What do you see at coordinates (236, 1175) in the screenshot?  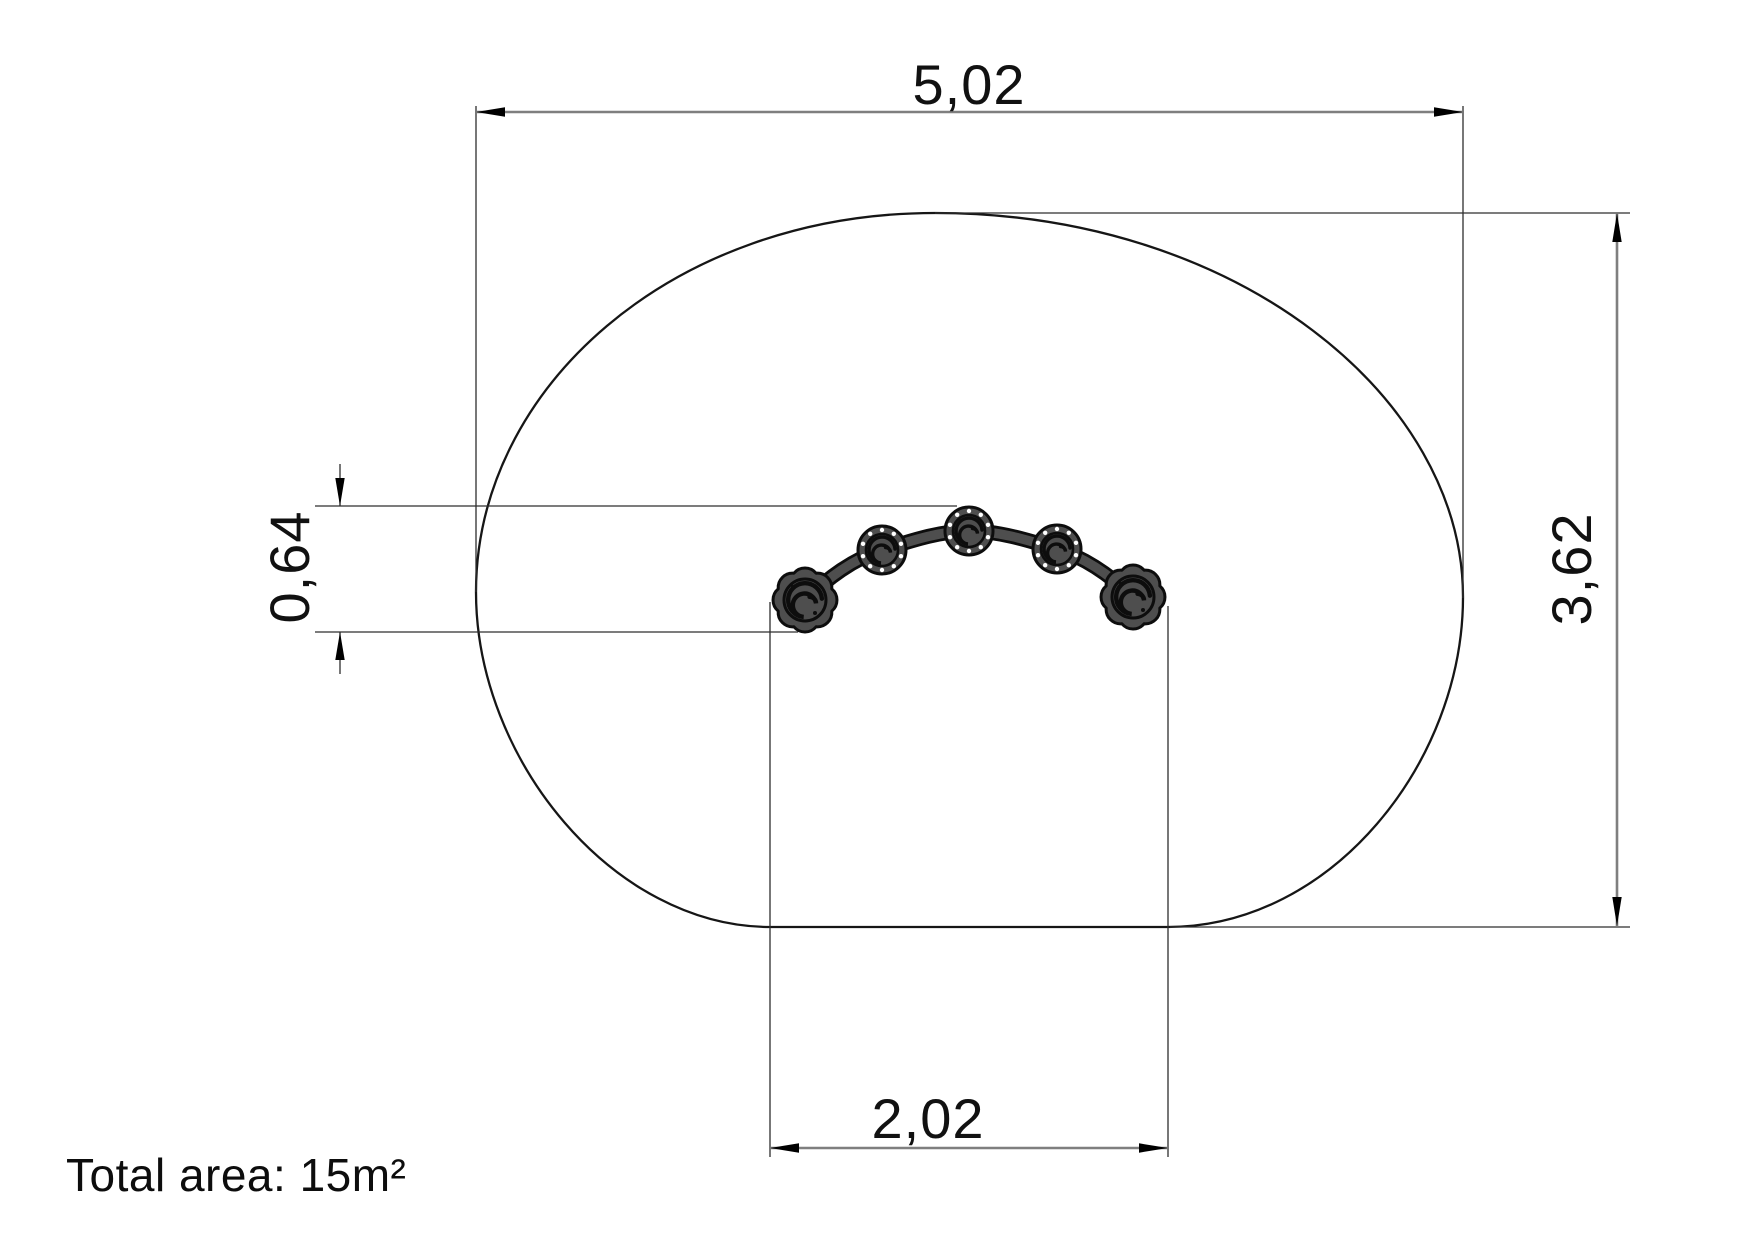 I see `total-area-label: Total area: 15m²` at bounding box center [236, 1175].